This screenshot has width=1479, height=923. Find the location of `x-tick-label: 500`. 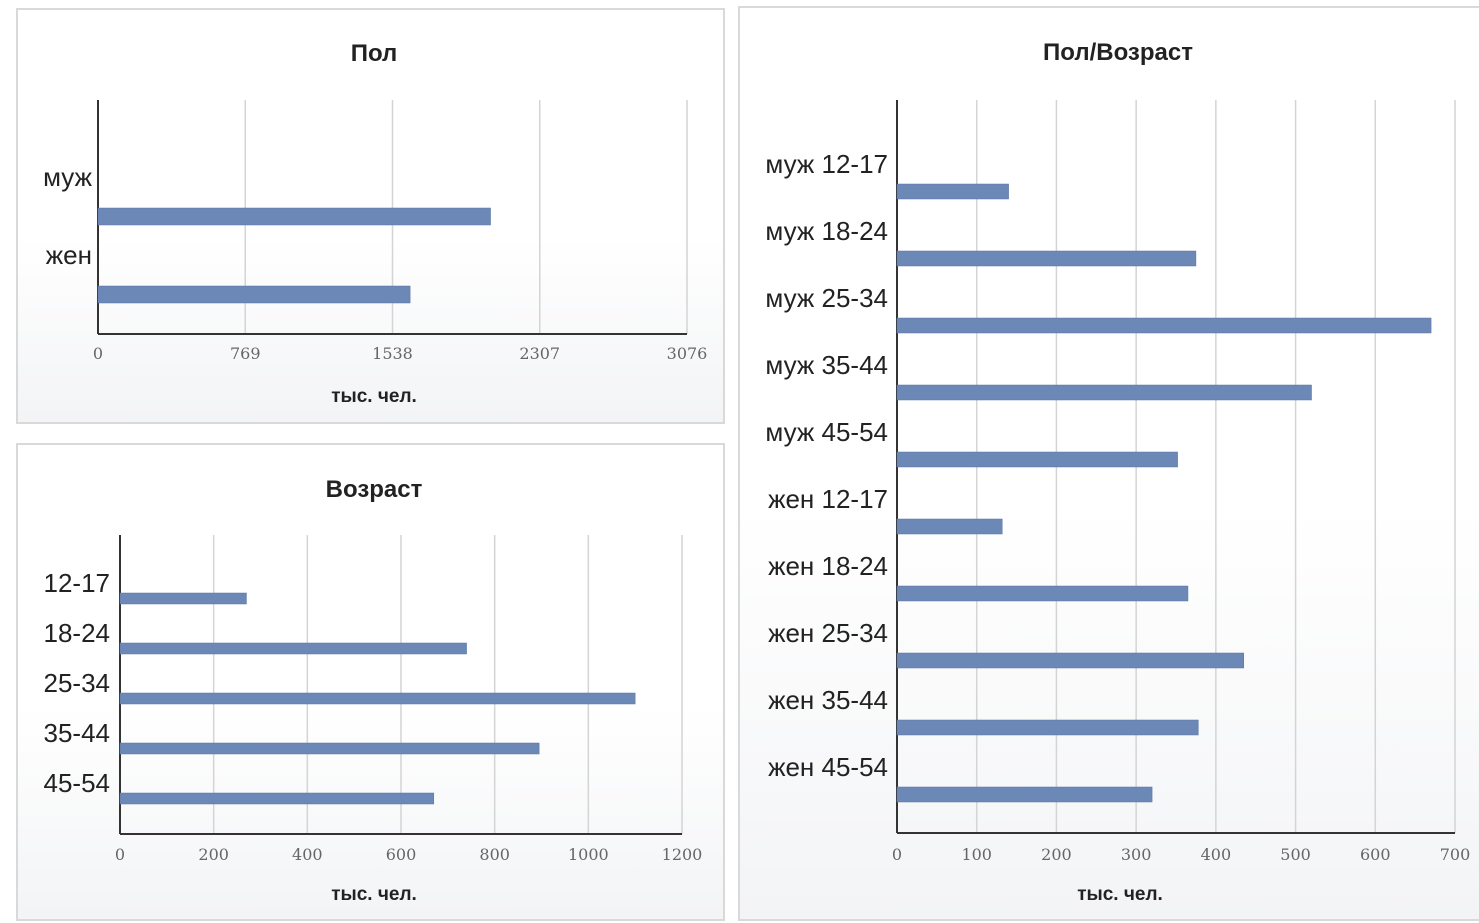

x-tick-label: 500 is located at coordinates (1295, 854).